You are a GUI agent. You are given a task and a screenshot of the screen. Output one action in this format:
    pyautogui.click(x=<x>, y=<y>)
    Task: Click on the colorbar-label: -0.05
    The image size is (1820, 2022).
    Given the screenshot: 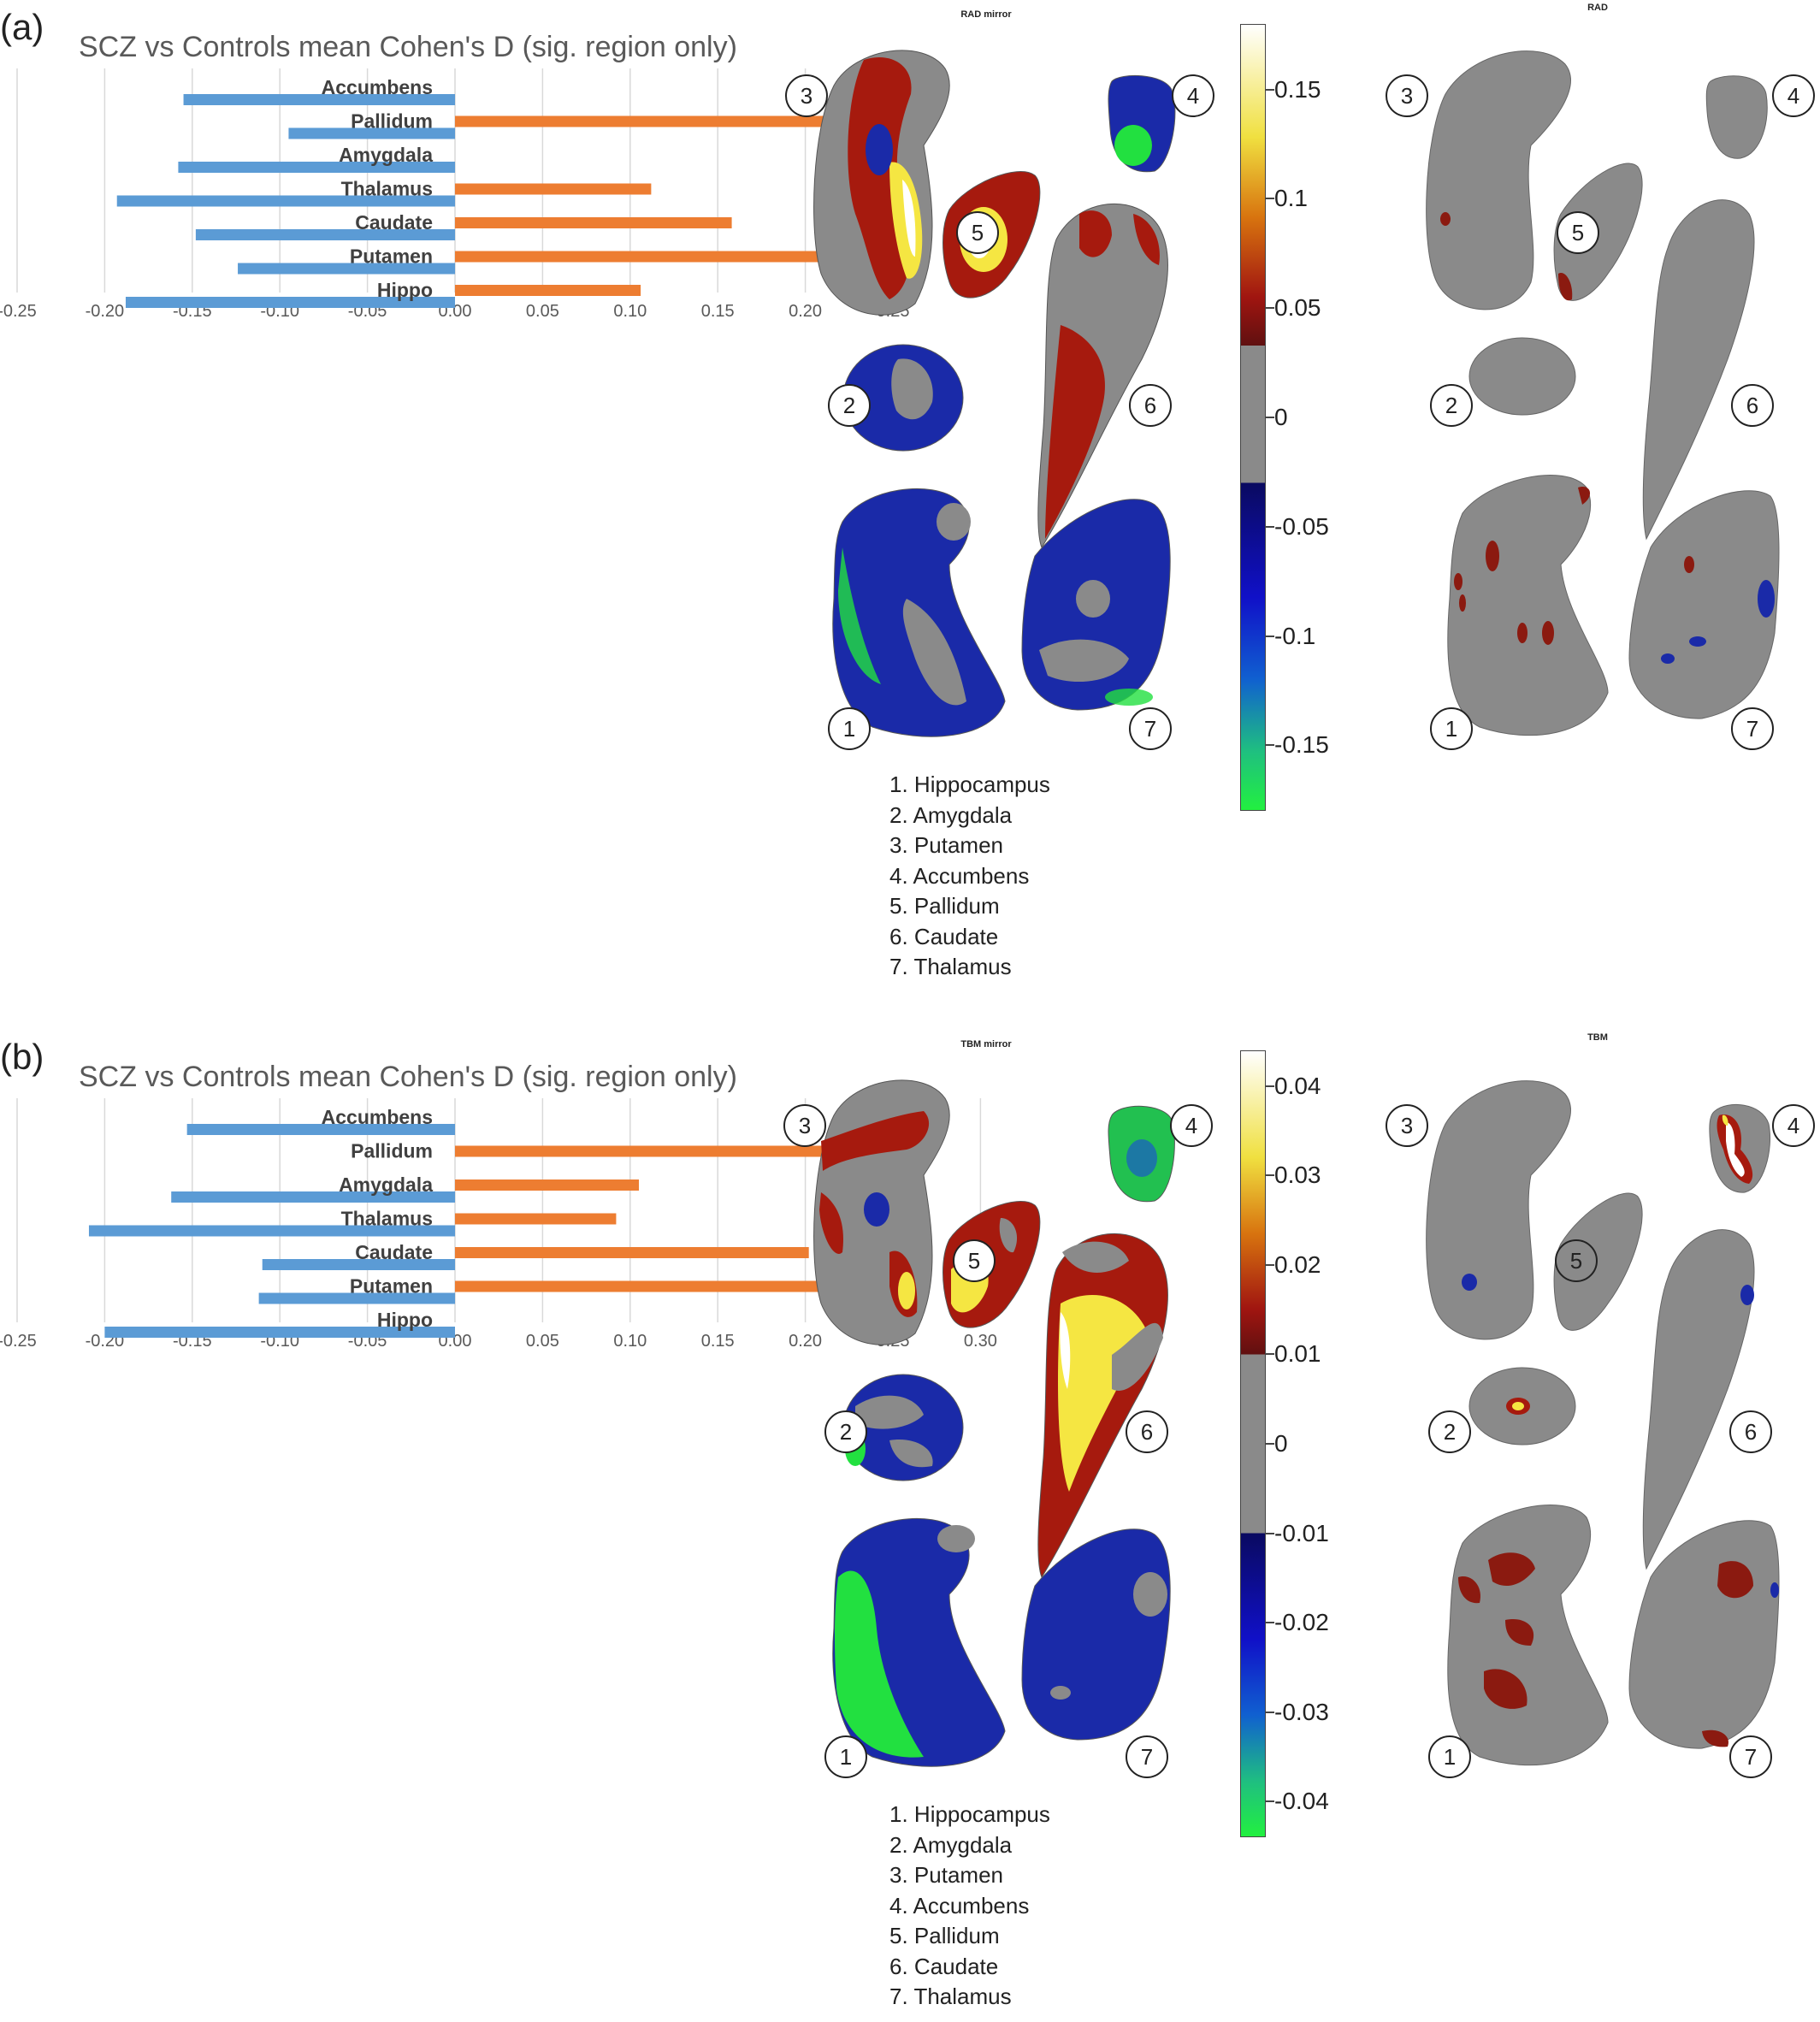 What is the action you would take?
    pyautogui.click(x=1302, y=526)
    